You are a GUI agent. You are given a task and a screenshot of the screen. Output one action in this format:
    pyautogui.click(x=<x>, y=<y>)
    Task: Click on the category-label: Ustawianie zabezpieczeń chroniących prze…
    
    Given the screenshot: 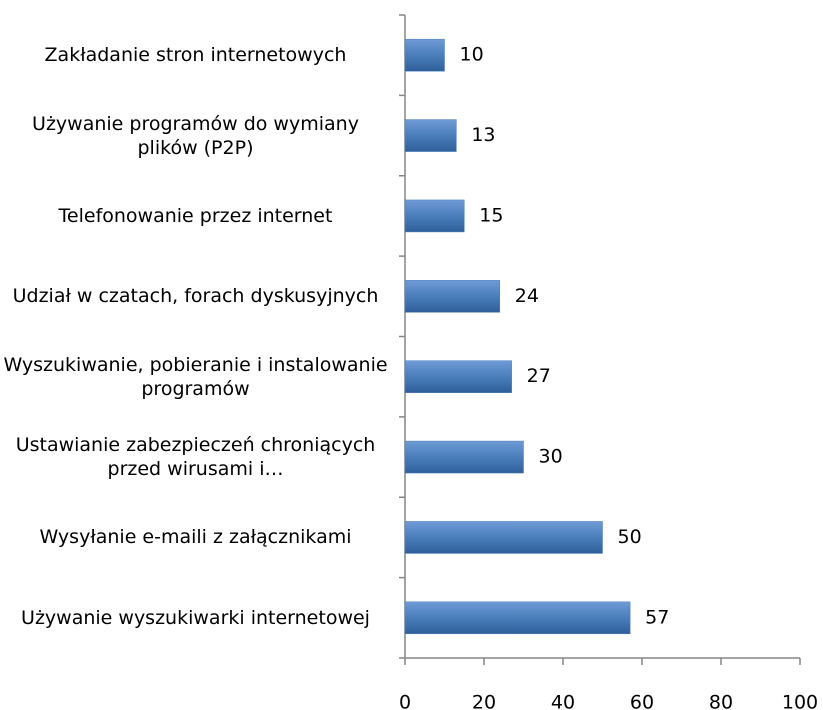 What is the action you would take?
    pyautogui.click(x=195, y=457)
    